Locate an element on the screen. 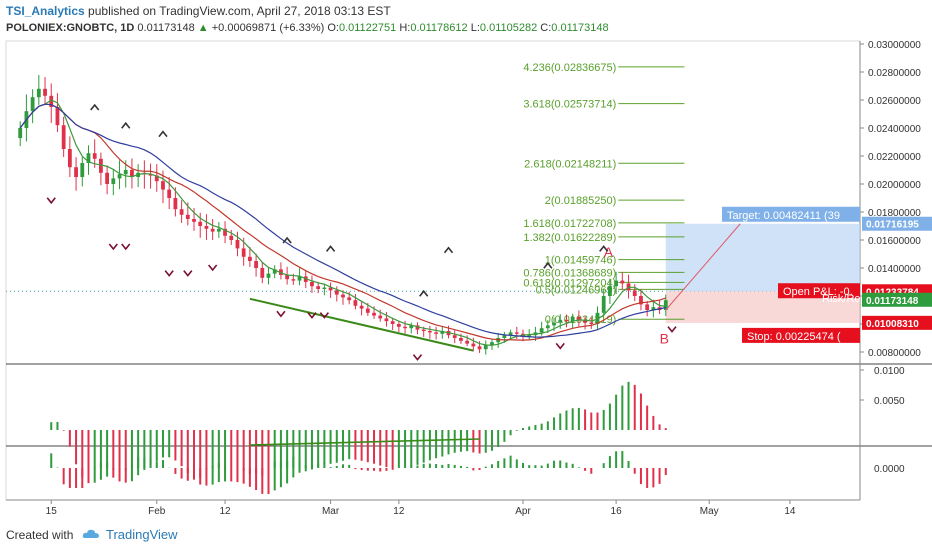  annotation-a: A is located at coordinates (609, 252).